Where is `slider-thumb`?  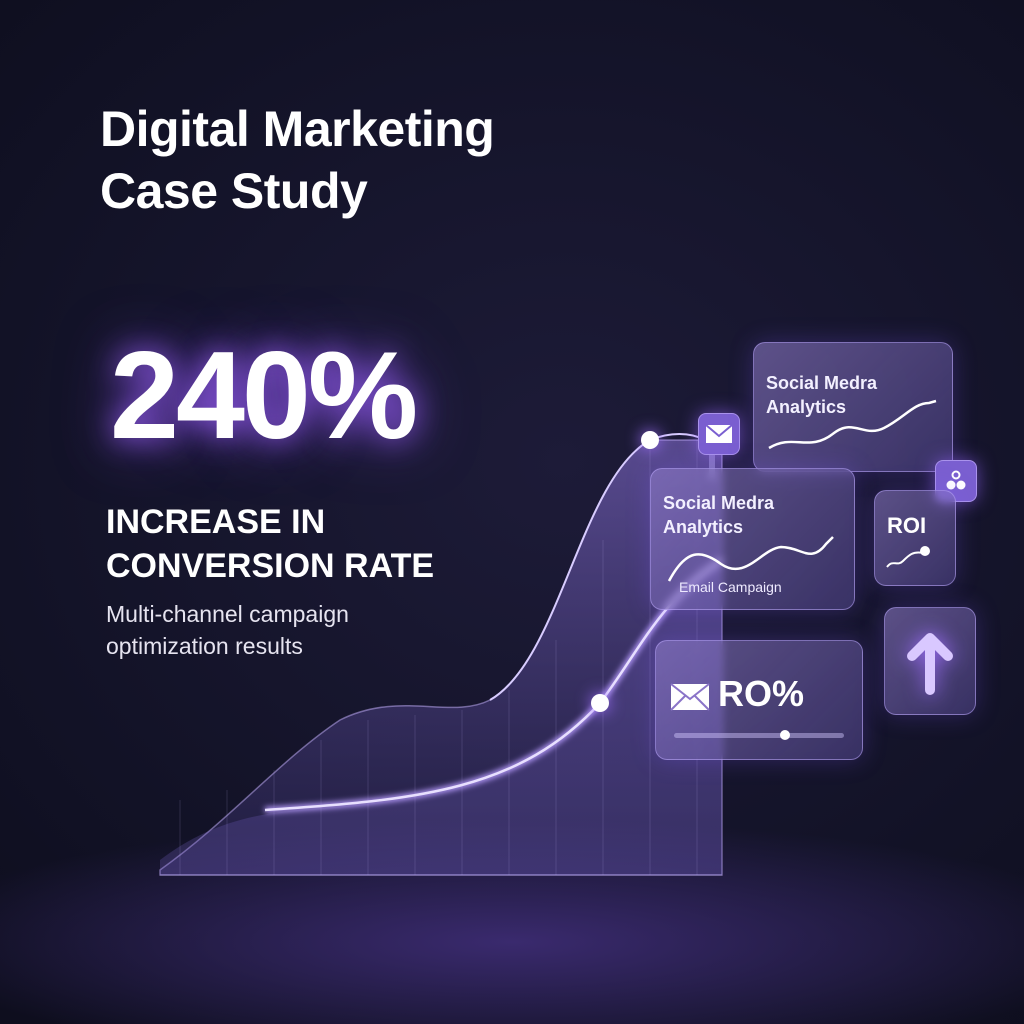 slider-thumb is located at coordinates (784, 735).